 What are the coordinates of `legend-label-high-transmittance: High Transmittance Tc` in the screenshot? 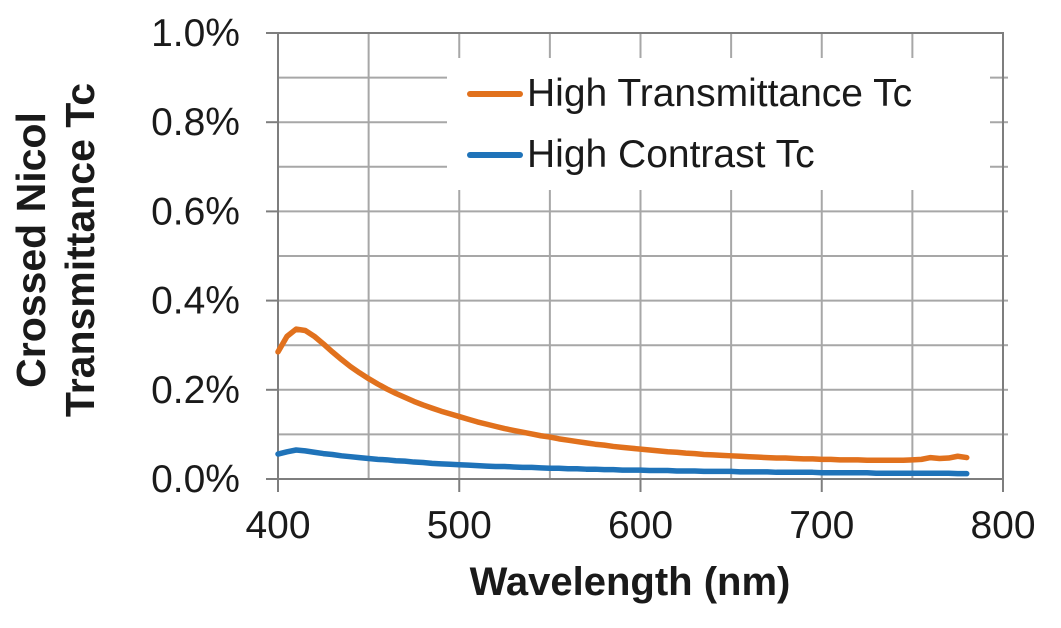 It's located at (720, 93).